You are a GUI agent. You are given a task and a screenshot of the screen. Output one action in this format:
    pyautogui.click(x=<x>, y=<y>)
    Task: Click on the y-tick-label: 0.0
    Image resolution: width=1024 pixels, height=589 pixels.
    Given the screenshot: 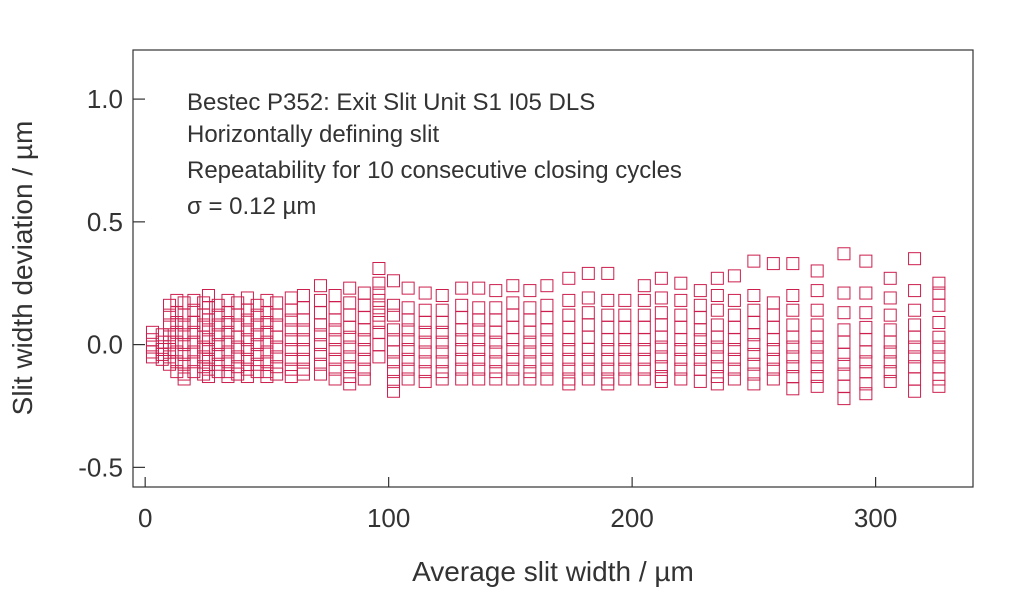 What is the action you would take?
    pyautogui.click(x=105, y=345)
    